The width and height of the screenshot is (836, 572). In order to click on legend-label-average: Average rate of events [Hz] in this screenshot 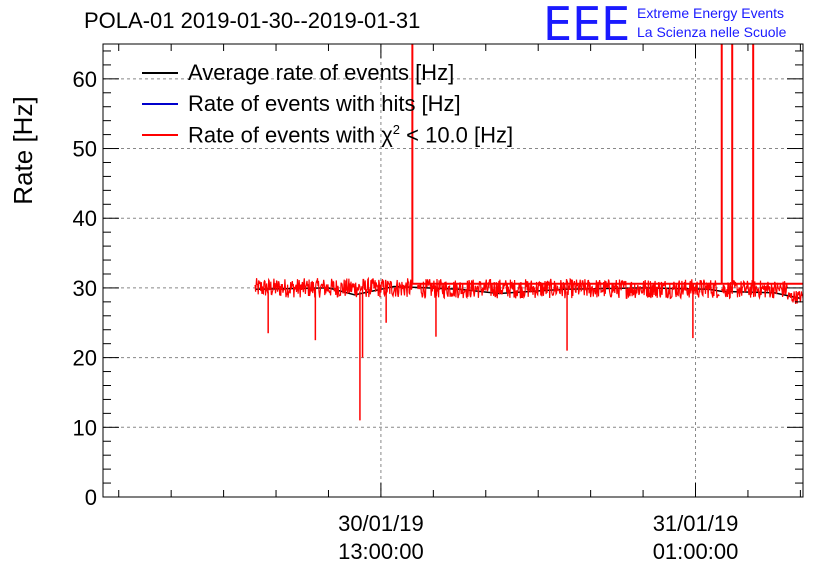, I will do `click(321, 72)`.